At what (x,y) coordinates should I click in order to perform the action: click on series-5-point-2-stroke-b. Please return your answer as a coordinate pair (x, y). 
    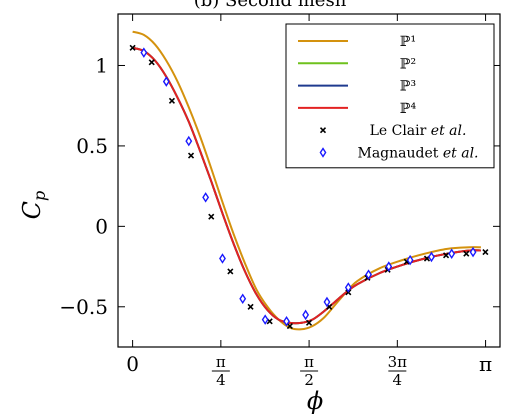
    Looking at the image, I should click on (151, 62).